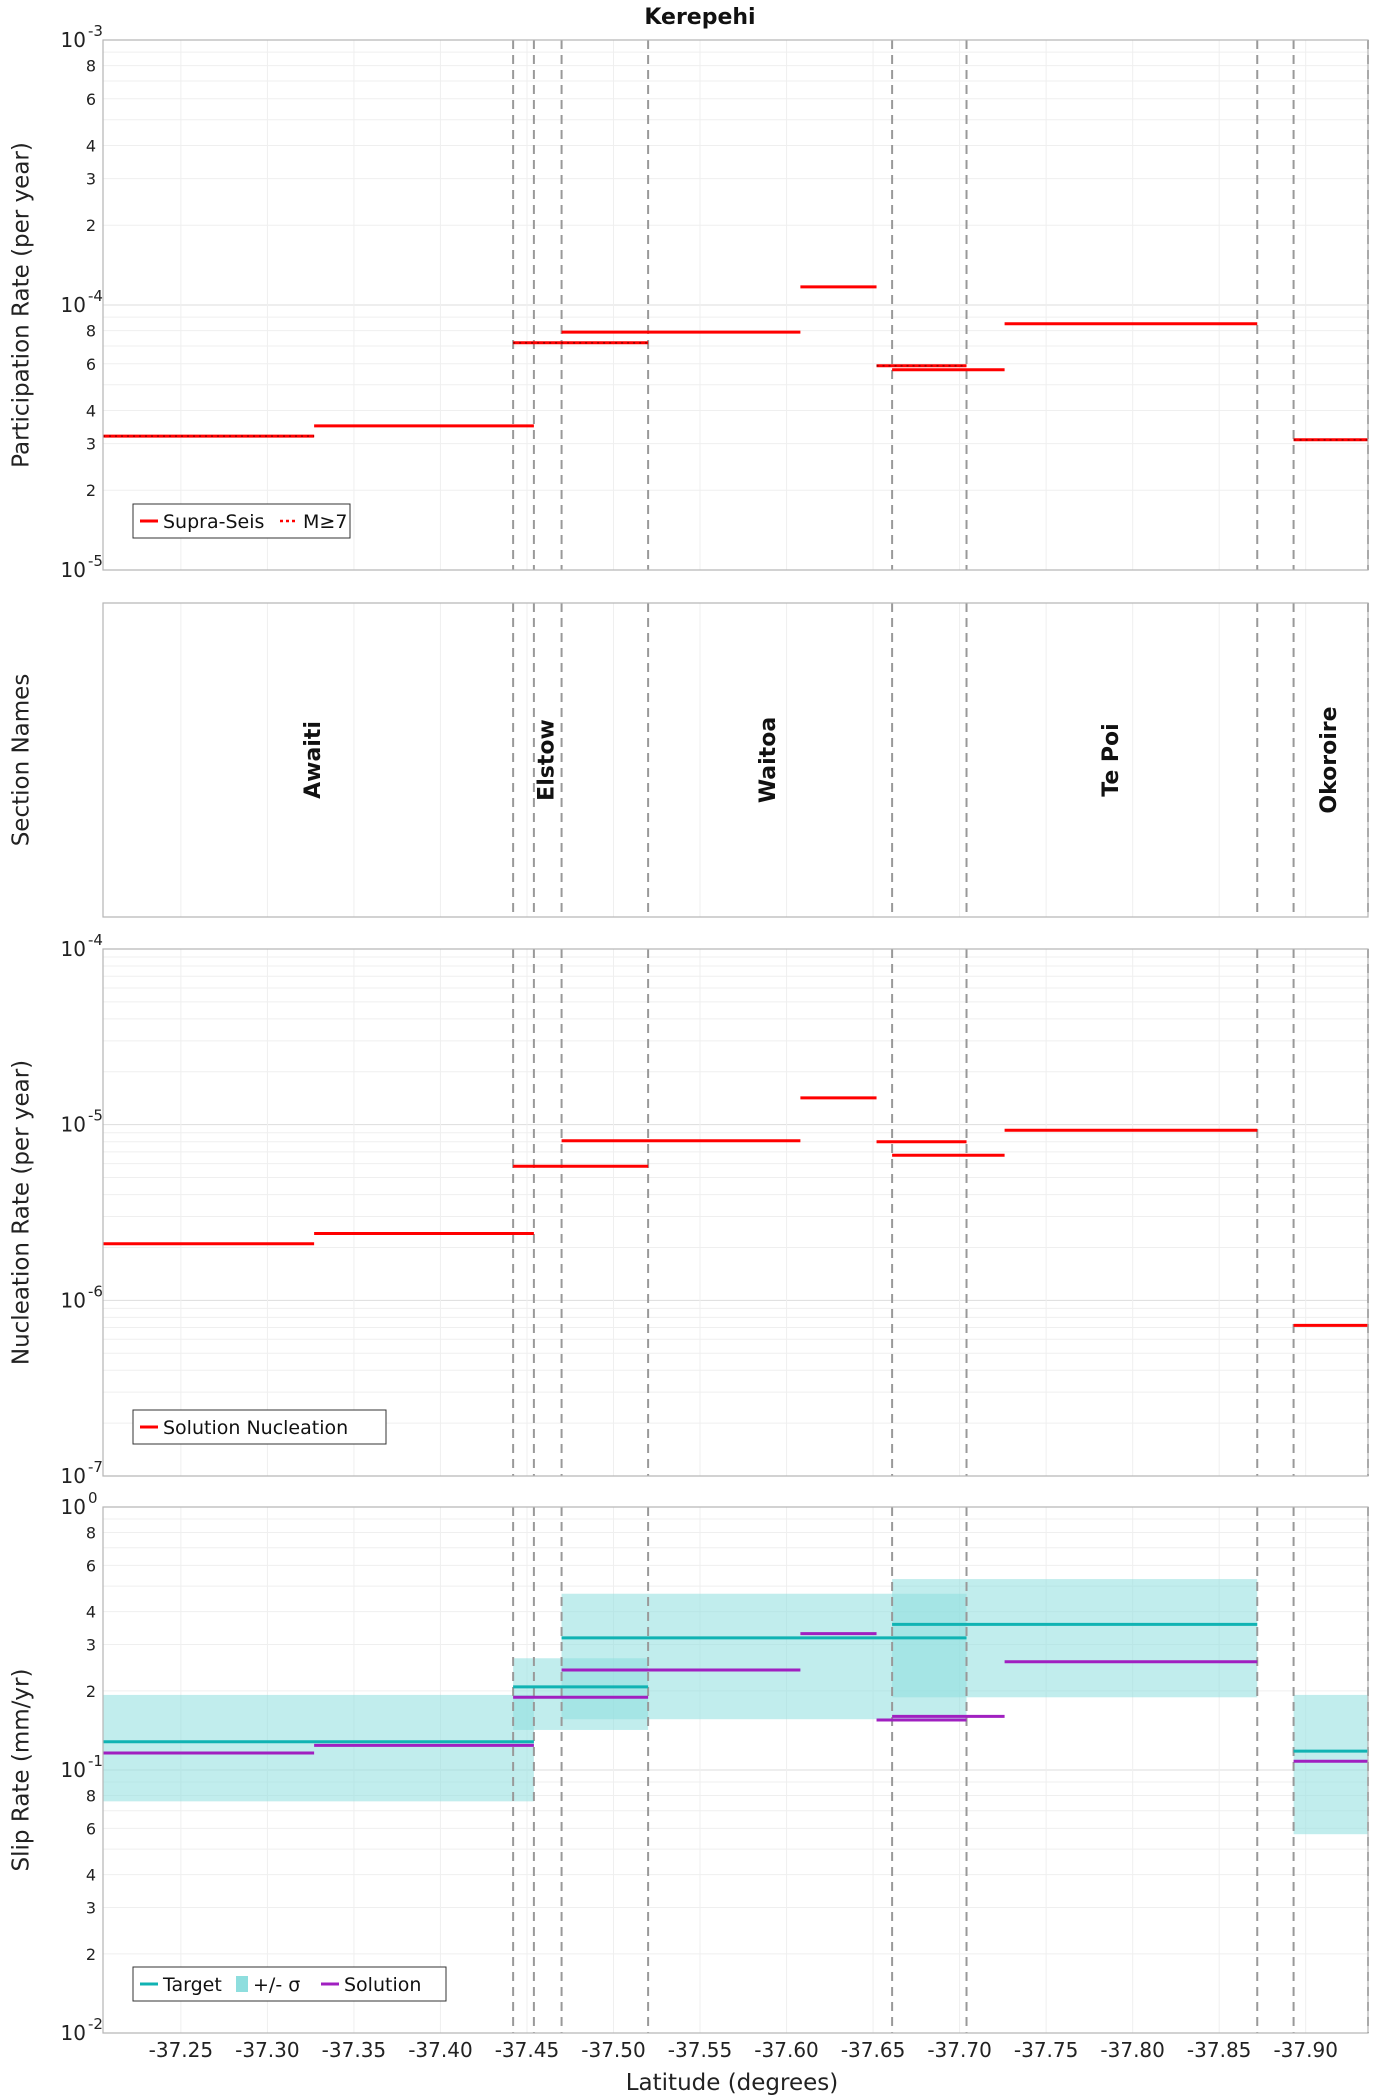 The height and width of the screenshot is (2100, 1400). Describe the element at coordinates (382, 1985) in the screenshot. I see `legend-label: Solution` at that location.